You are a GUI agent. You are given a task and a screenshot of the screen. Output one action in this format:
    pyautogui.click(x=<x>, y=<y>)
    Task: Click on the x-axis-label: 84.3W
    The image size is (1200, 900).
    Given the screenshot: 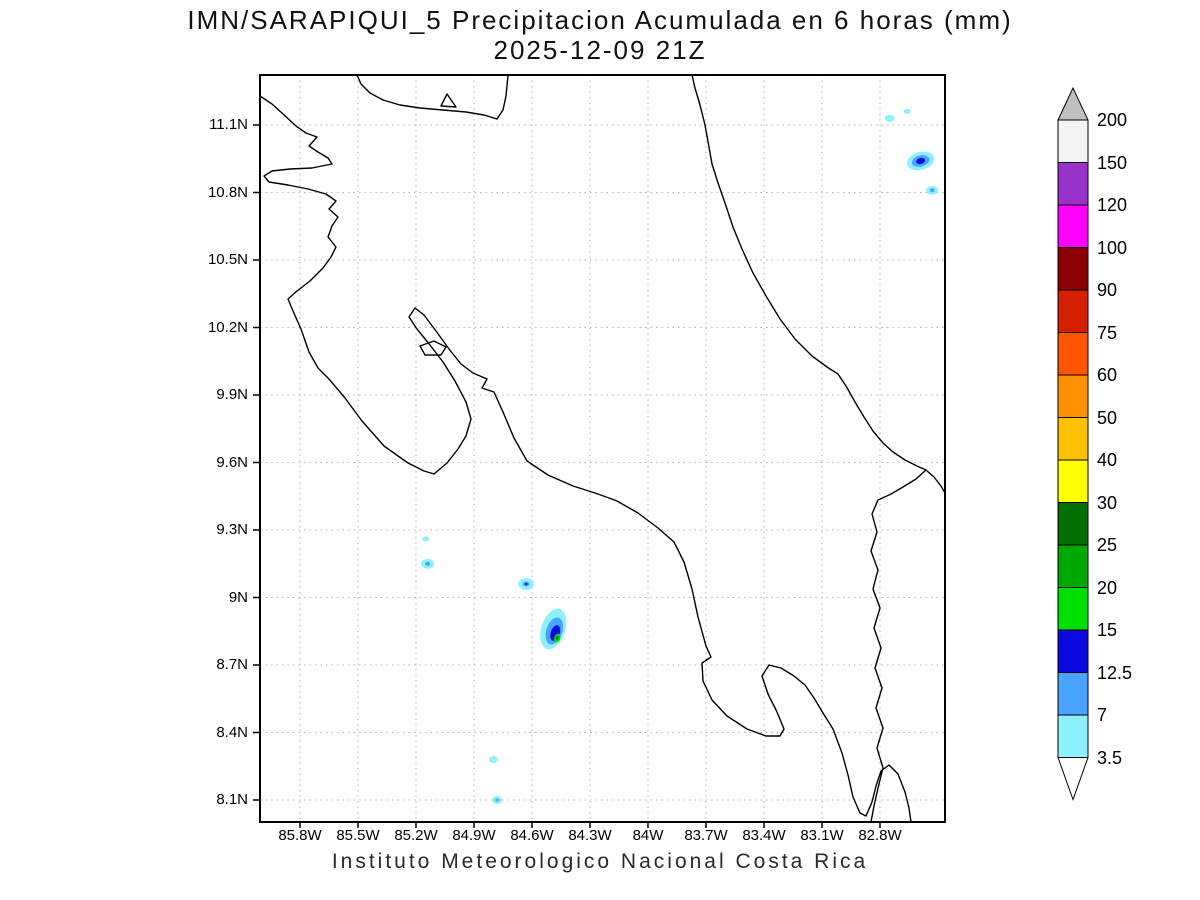 What is the action you would take?
    pyautogui.click(x=590, y=835)
    